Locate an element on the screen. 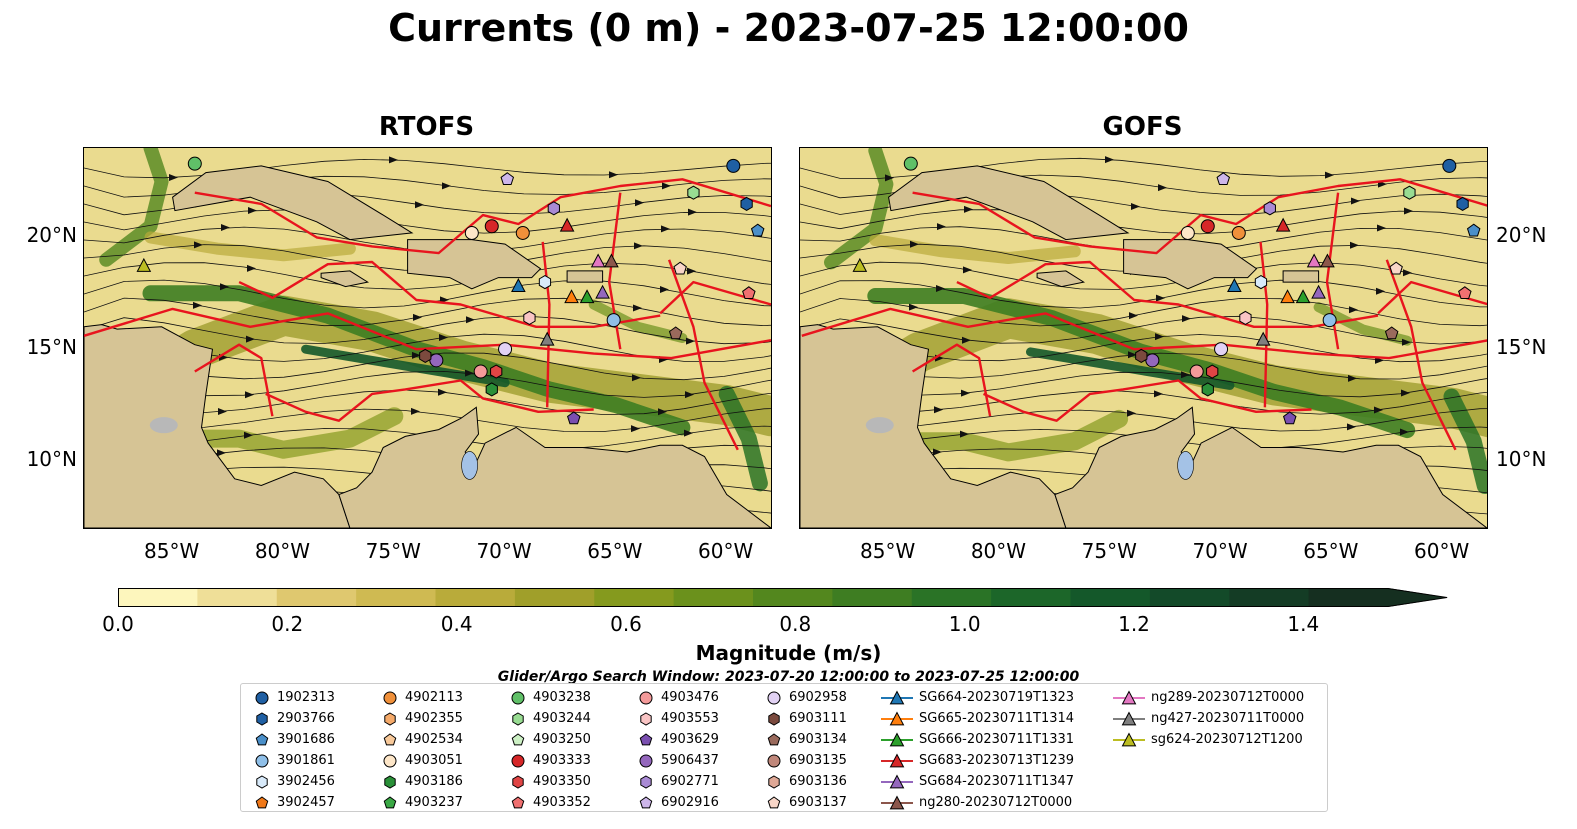  colorbar-tick-label: 1.2 is located at coordinates (1134, 624).